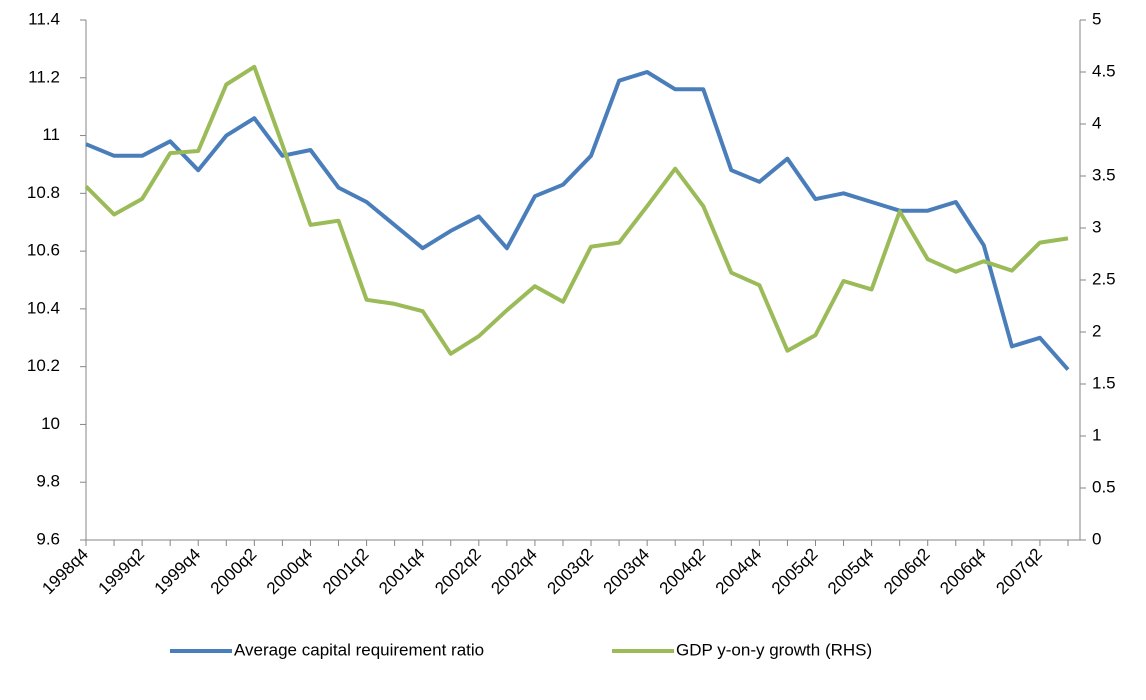 The image size is (1146, 700). I want to click on y2-tick-label: 4.5, so click(1104, 70).